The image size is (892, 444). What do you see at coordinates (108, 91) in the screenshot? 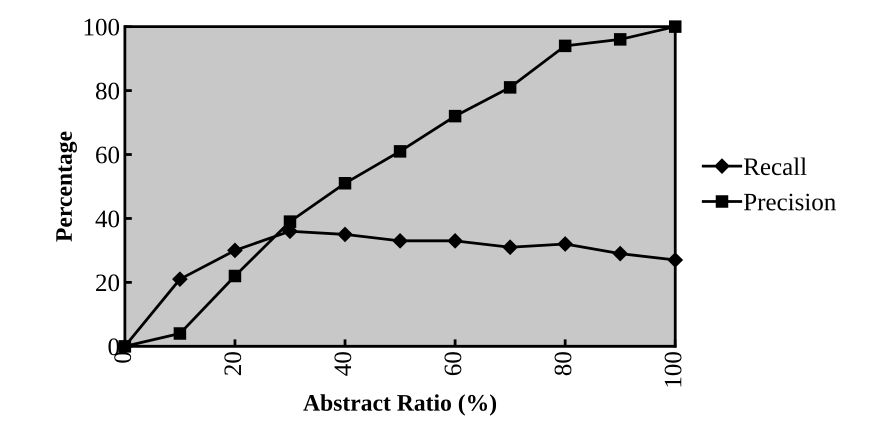
I see `y-tick-label: 80` at bounding box center [108, 91].